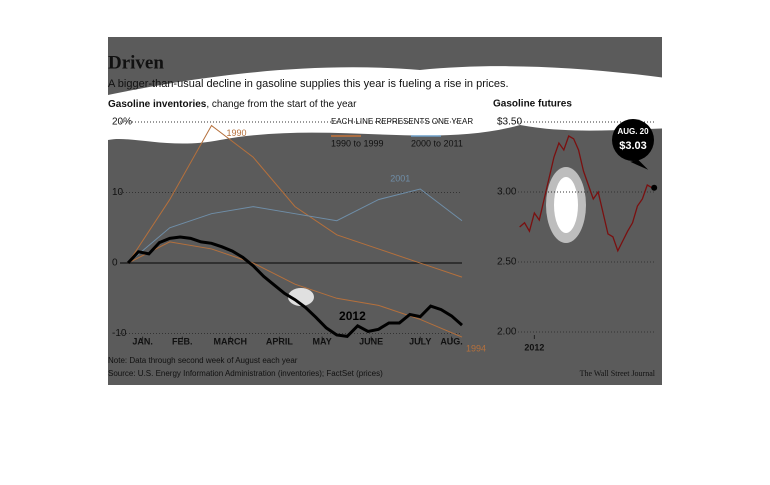  What do you see at coordinates (281, 104) in the screenshot?
I see `panel-subtitle: , change from the start of the year` at bounding box center [281, 104].